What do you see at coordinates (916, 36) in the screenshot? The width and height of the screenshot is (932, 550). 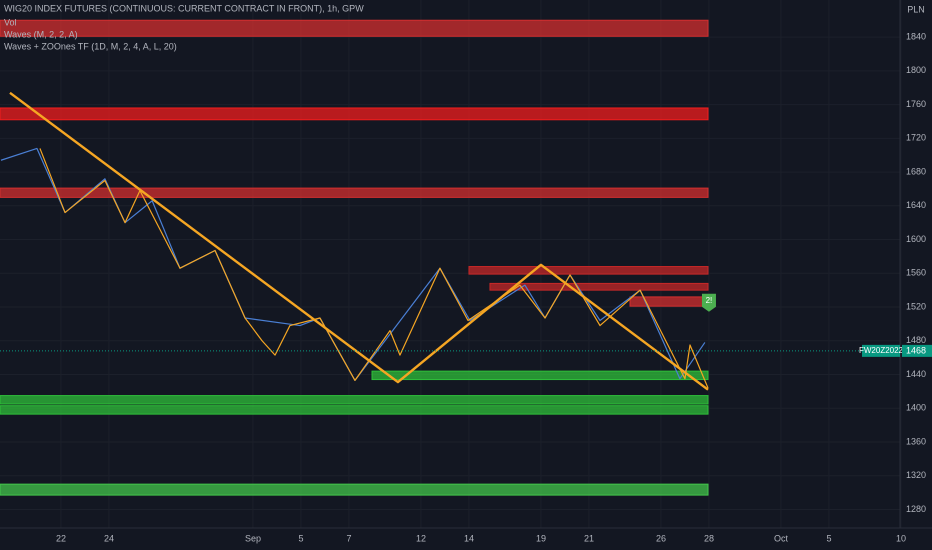 I see `y-tick-label: 1840` at bounding box center [916, 36].